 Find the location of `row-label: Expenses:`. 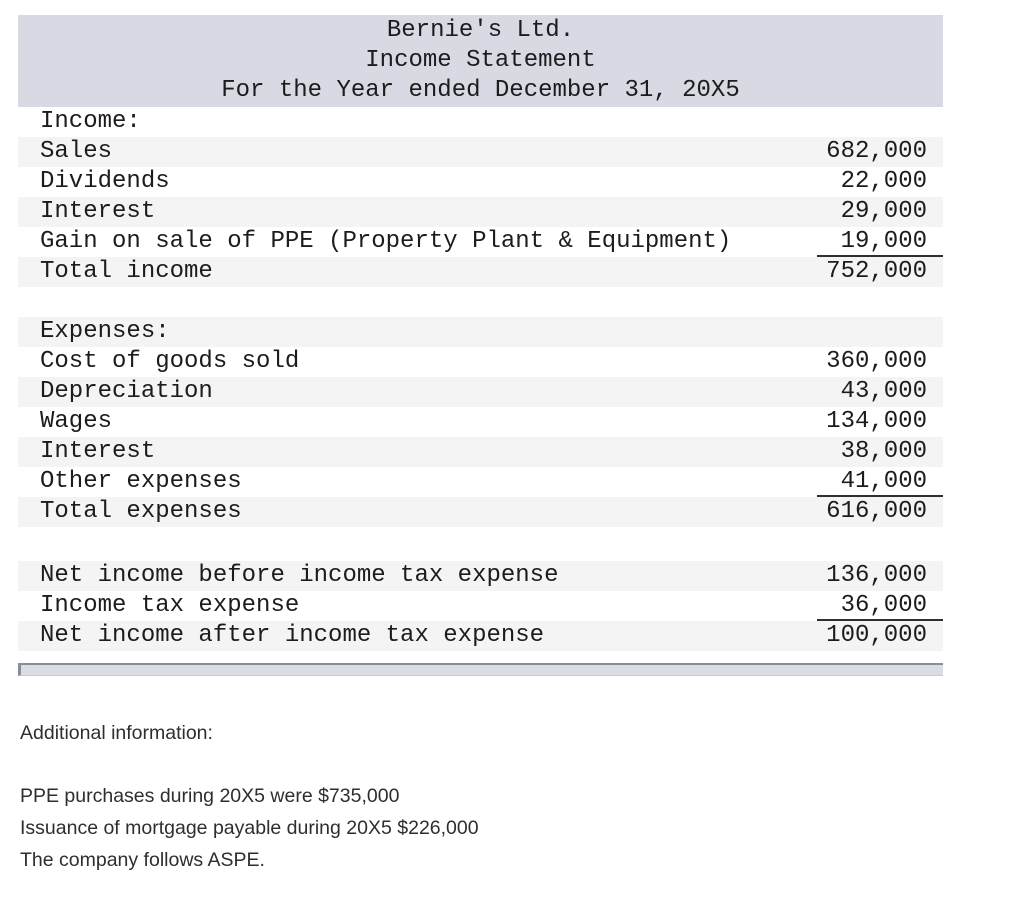

row-label: Expenses: is located at coordinates (105, 331).